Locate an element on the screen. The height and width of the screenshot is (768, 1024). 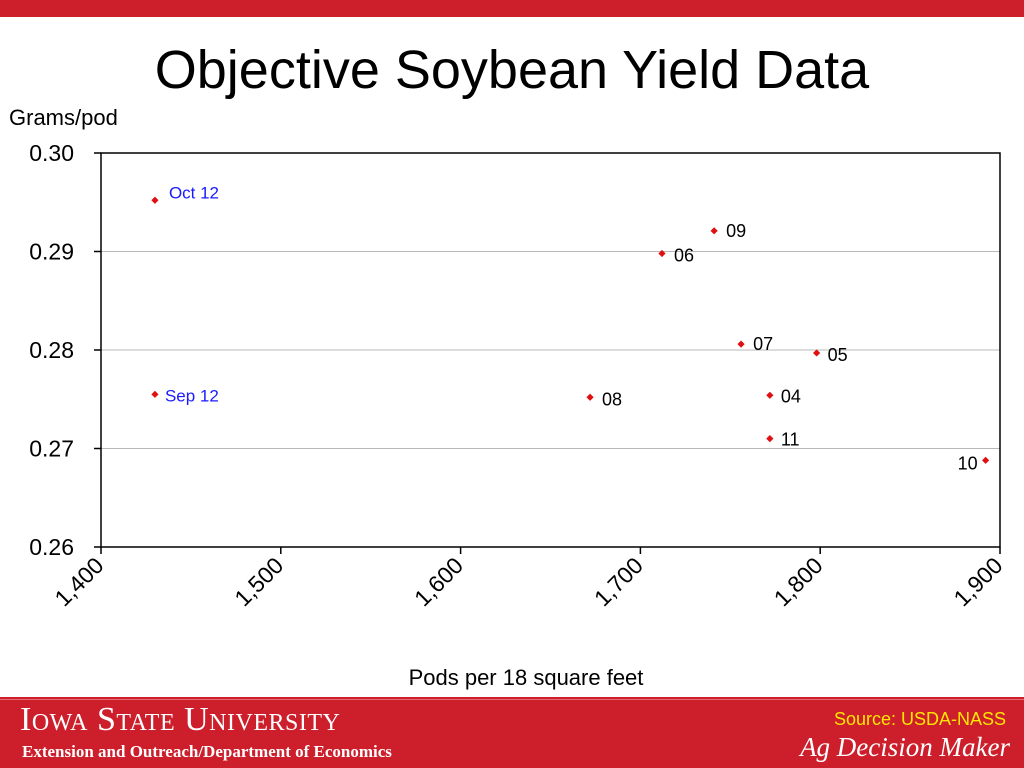
y-tick-label: 0.28 is located at coordinates (51, 350).